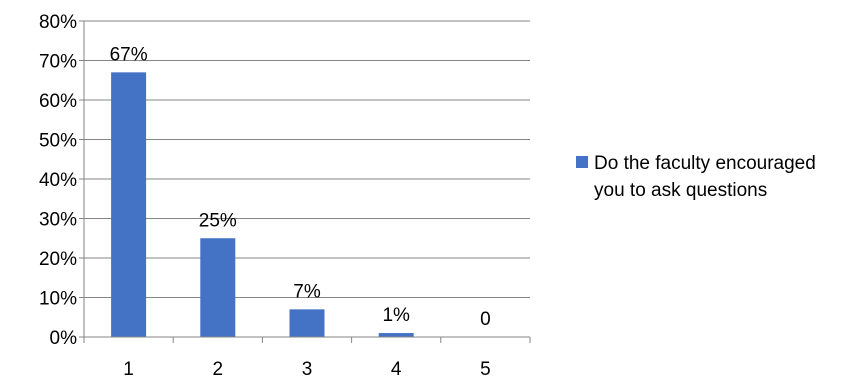 This screenshot has width=844, height=382. Describe the element at coordinates (58, 259) in the screenshot. I see `y-tick-label: 20%` at that location.